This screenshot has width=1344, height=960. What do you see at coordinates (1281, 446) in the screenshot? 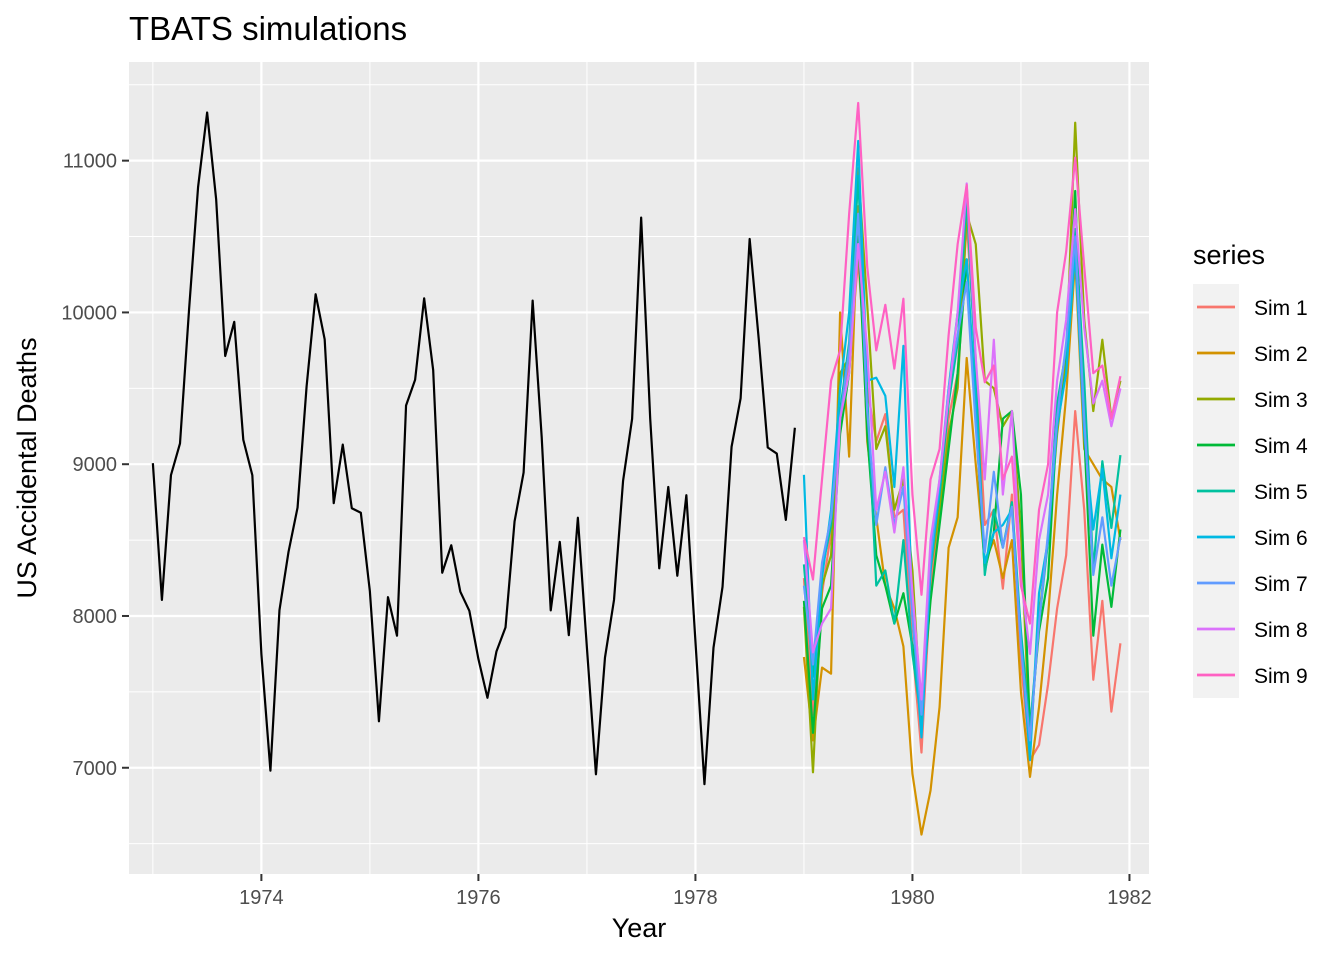
I see `legend-label-4: Sim 4` at bounding box center [1281, 446].